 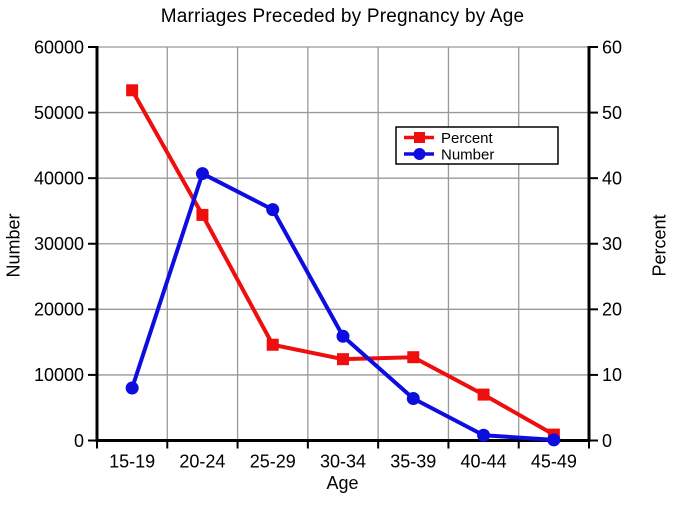 What do you see at coordinates (554, 461) in the screenshot?
I see `x-axis-category-label: 45-49` at bounding box center [554, 461].